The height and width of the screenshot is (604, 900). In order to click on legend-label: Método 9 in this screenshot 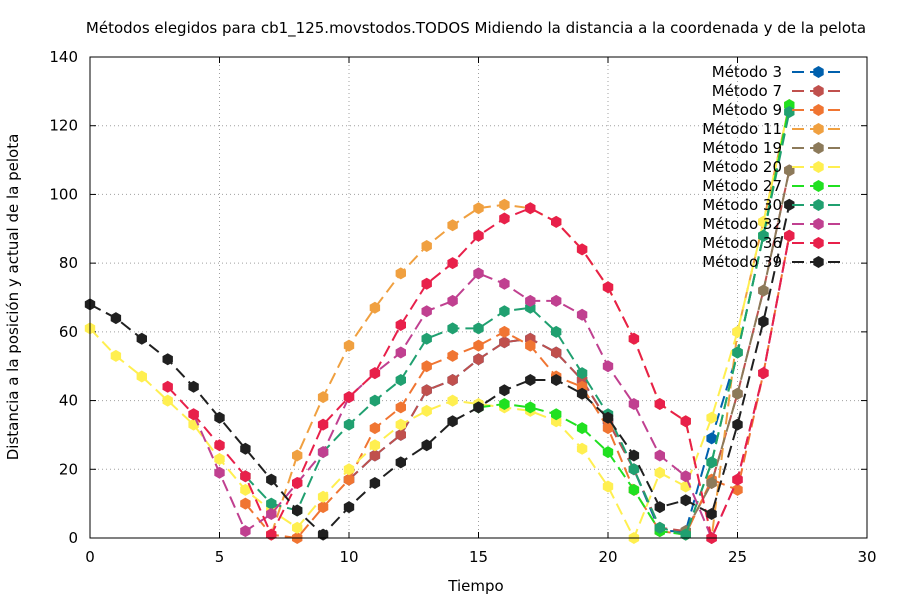, I will do `click(747, 110)`.